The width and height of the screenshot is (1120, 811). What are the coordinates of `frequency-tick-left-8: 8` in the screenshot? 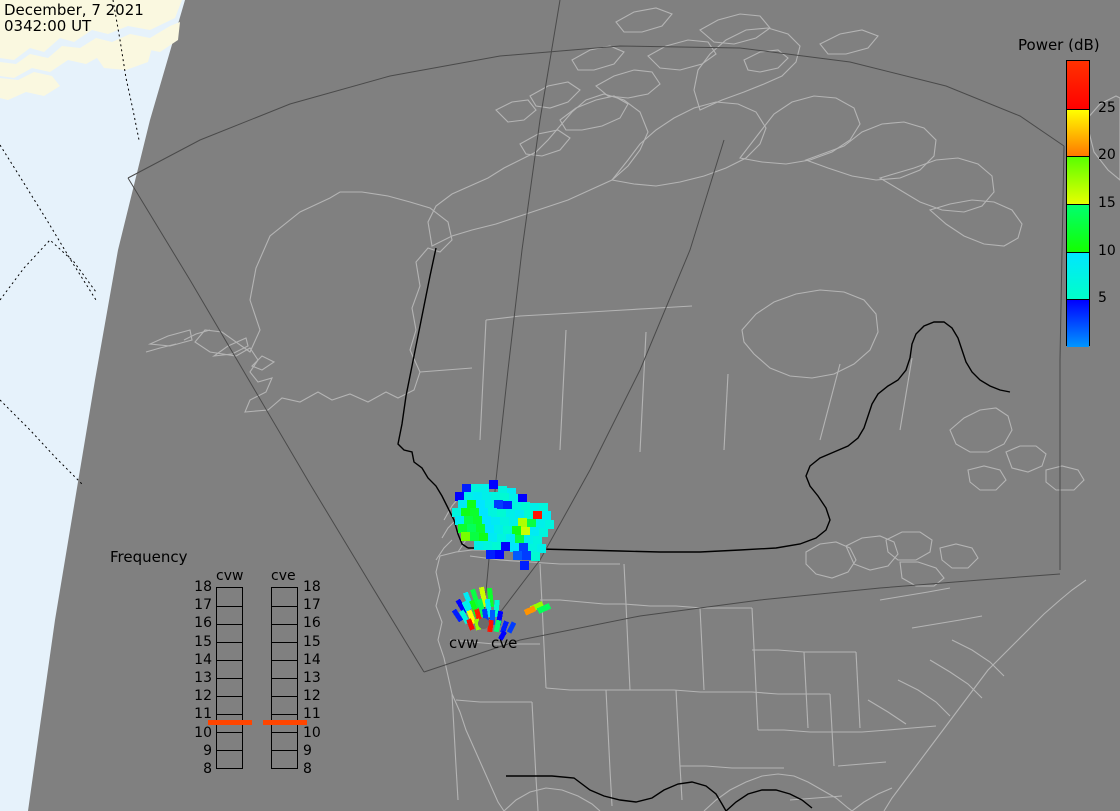 It's located at (207, 769).